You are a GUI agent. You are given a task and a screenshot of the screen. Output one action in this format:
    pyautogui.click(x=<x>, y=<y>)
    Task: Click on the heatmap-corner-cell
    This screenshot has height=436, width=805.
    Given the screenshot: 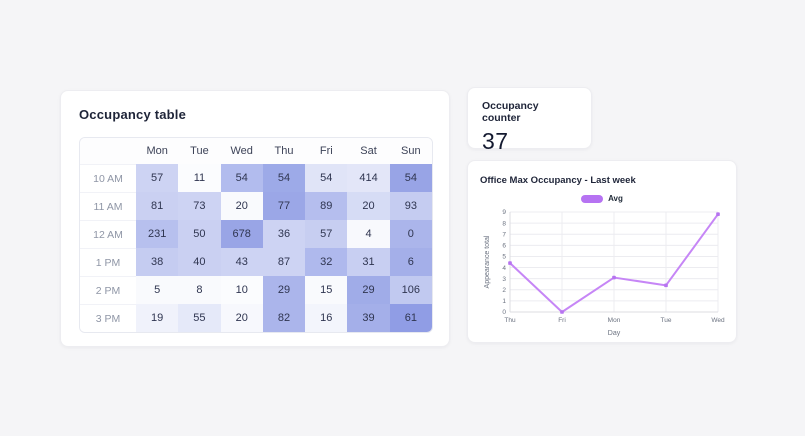 What is the action you would take?
    pyautogui.click(x=108, y=151)
    